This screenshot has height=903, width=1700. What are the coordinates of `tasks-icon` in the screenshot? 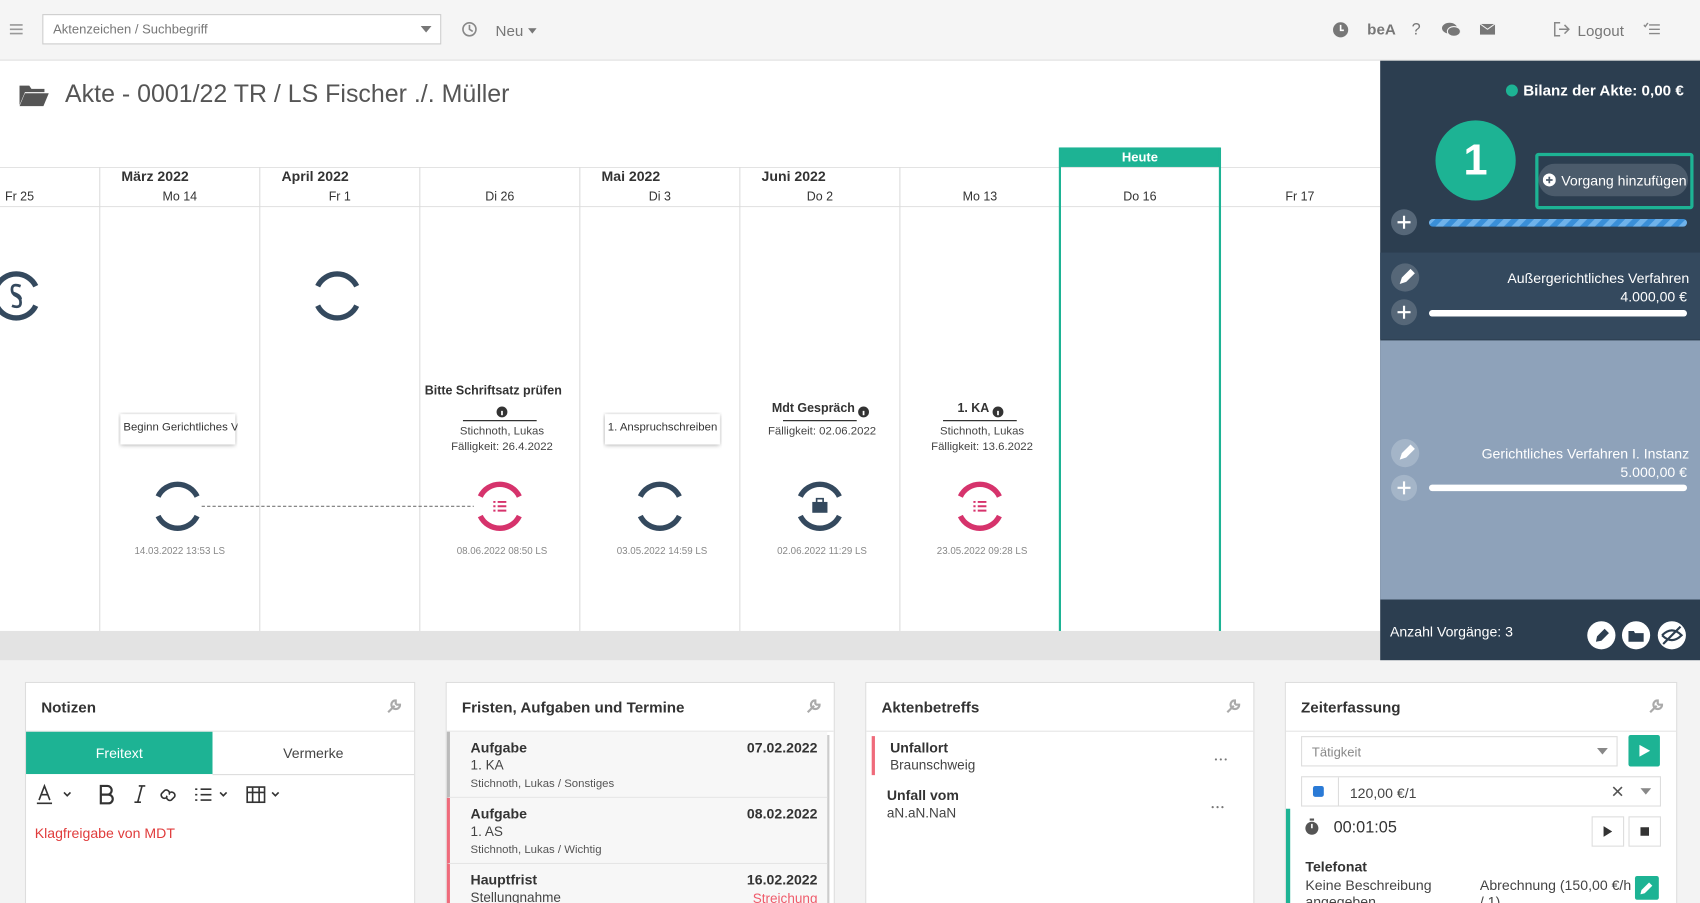 It's located at (1651, 29).